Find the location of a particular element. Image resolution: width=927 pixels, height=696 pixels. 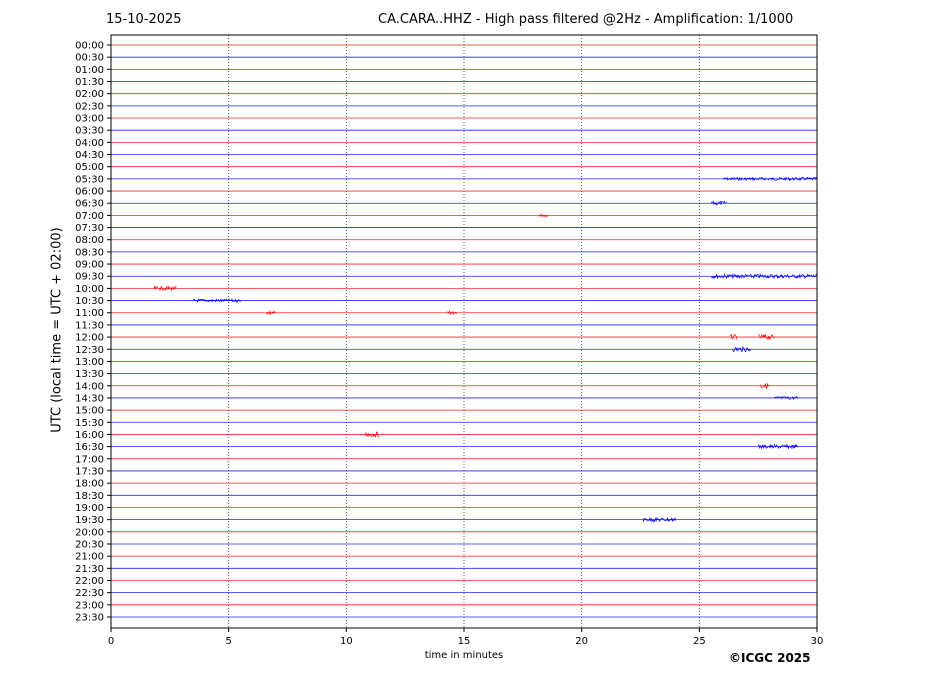

y-tick-label: 13:00 is located at coordinates (89, 362).